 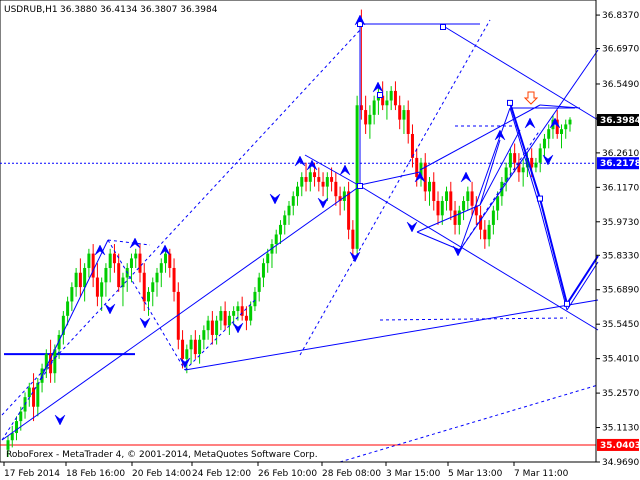 I want to click on y-tick-label: 35.5450, so click(x=620, y=325).